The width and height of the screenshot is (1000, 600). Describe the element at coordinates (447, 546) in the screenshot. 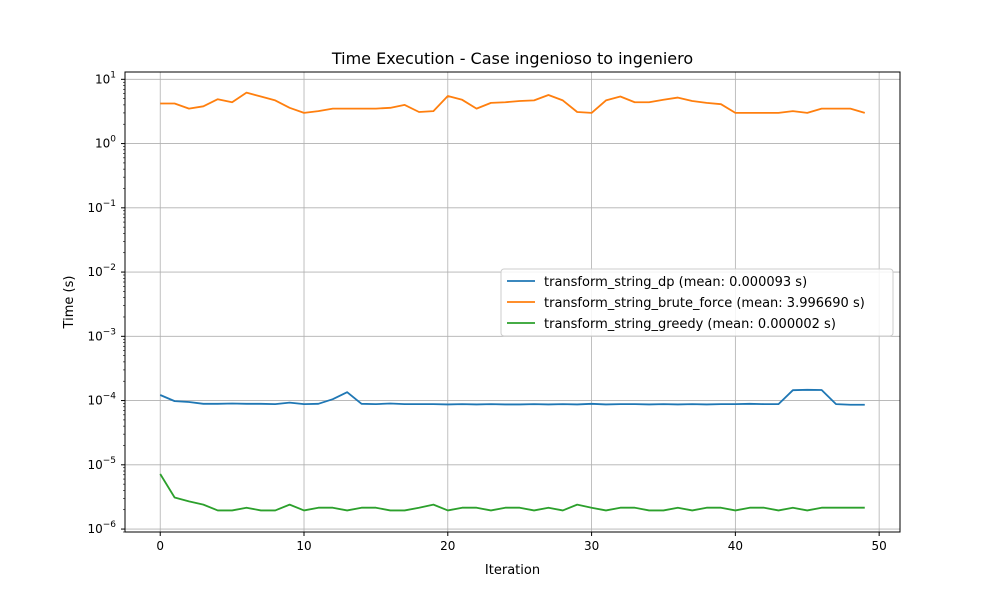

I see `x-tick-label: 20` at that location.